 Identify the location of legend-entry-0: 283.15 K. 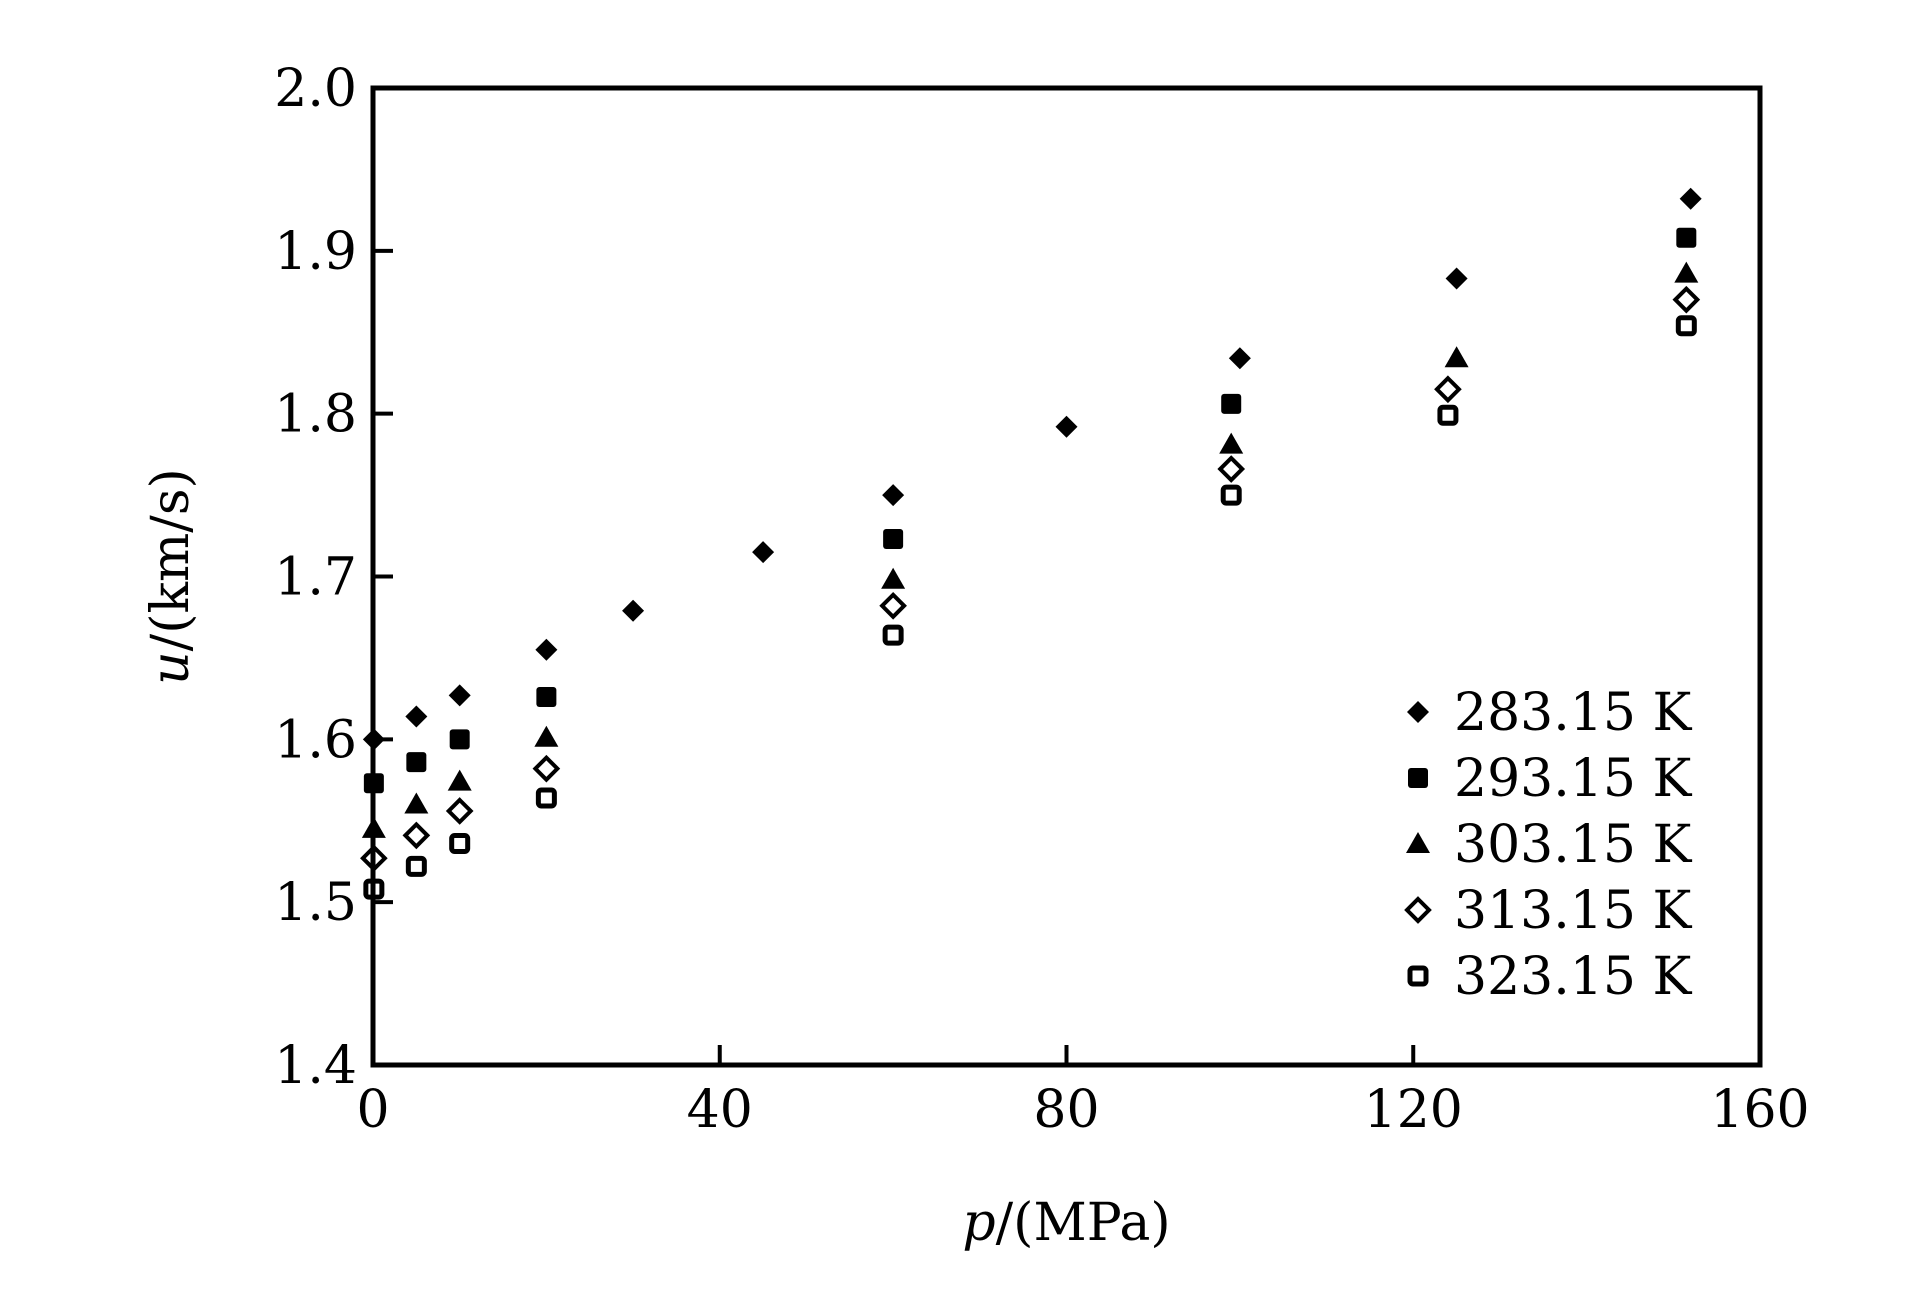
(1549, 713).